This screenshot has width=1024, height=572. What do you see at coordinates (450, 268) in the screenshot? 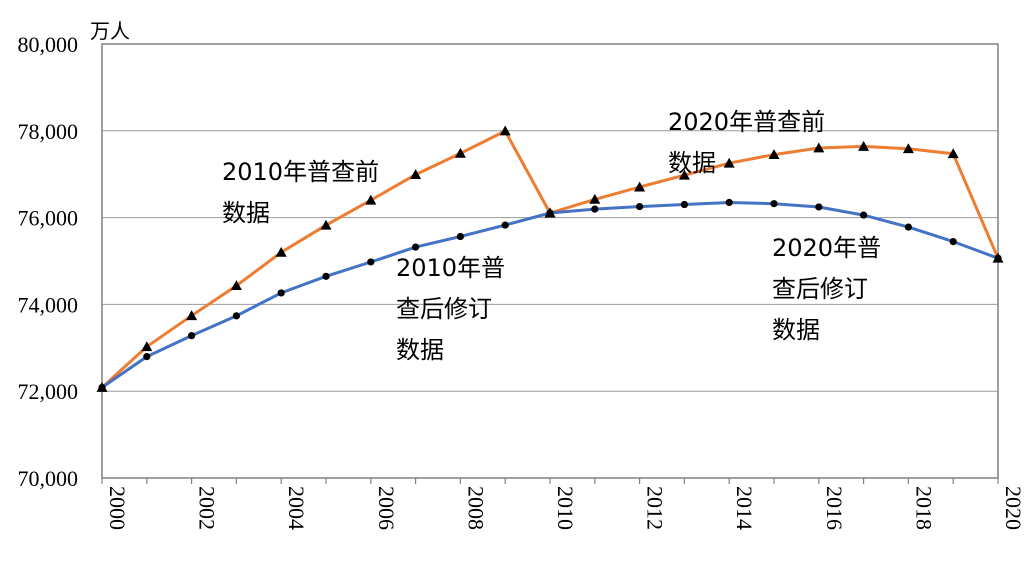
I see `annotation-a3-line: 2010年普` at bounding box center [450, 268].